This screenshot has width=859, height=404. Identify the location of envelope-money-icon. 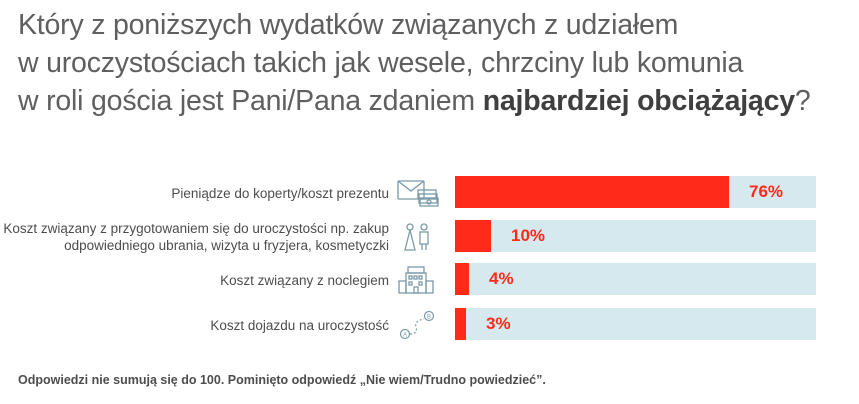
(418, 193).